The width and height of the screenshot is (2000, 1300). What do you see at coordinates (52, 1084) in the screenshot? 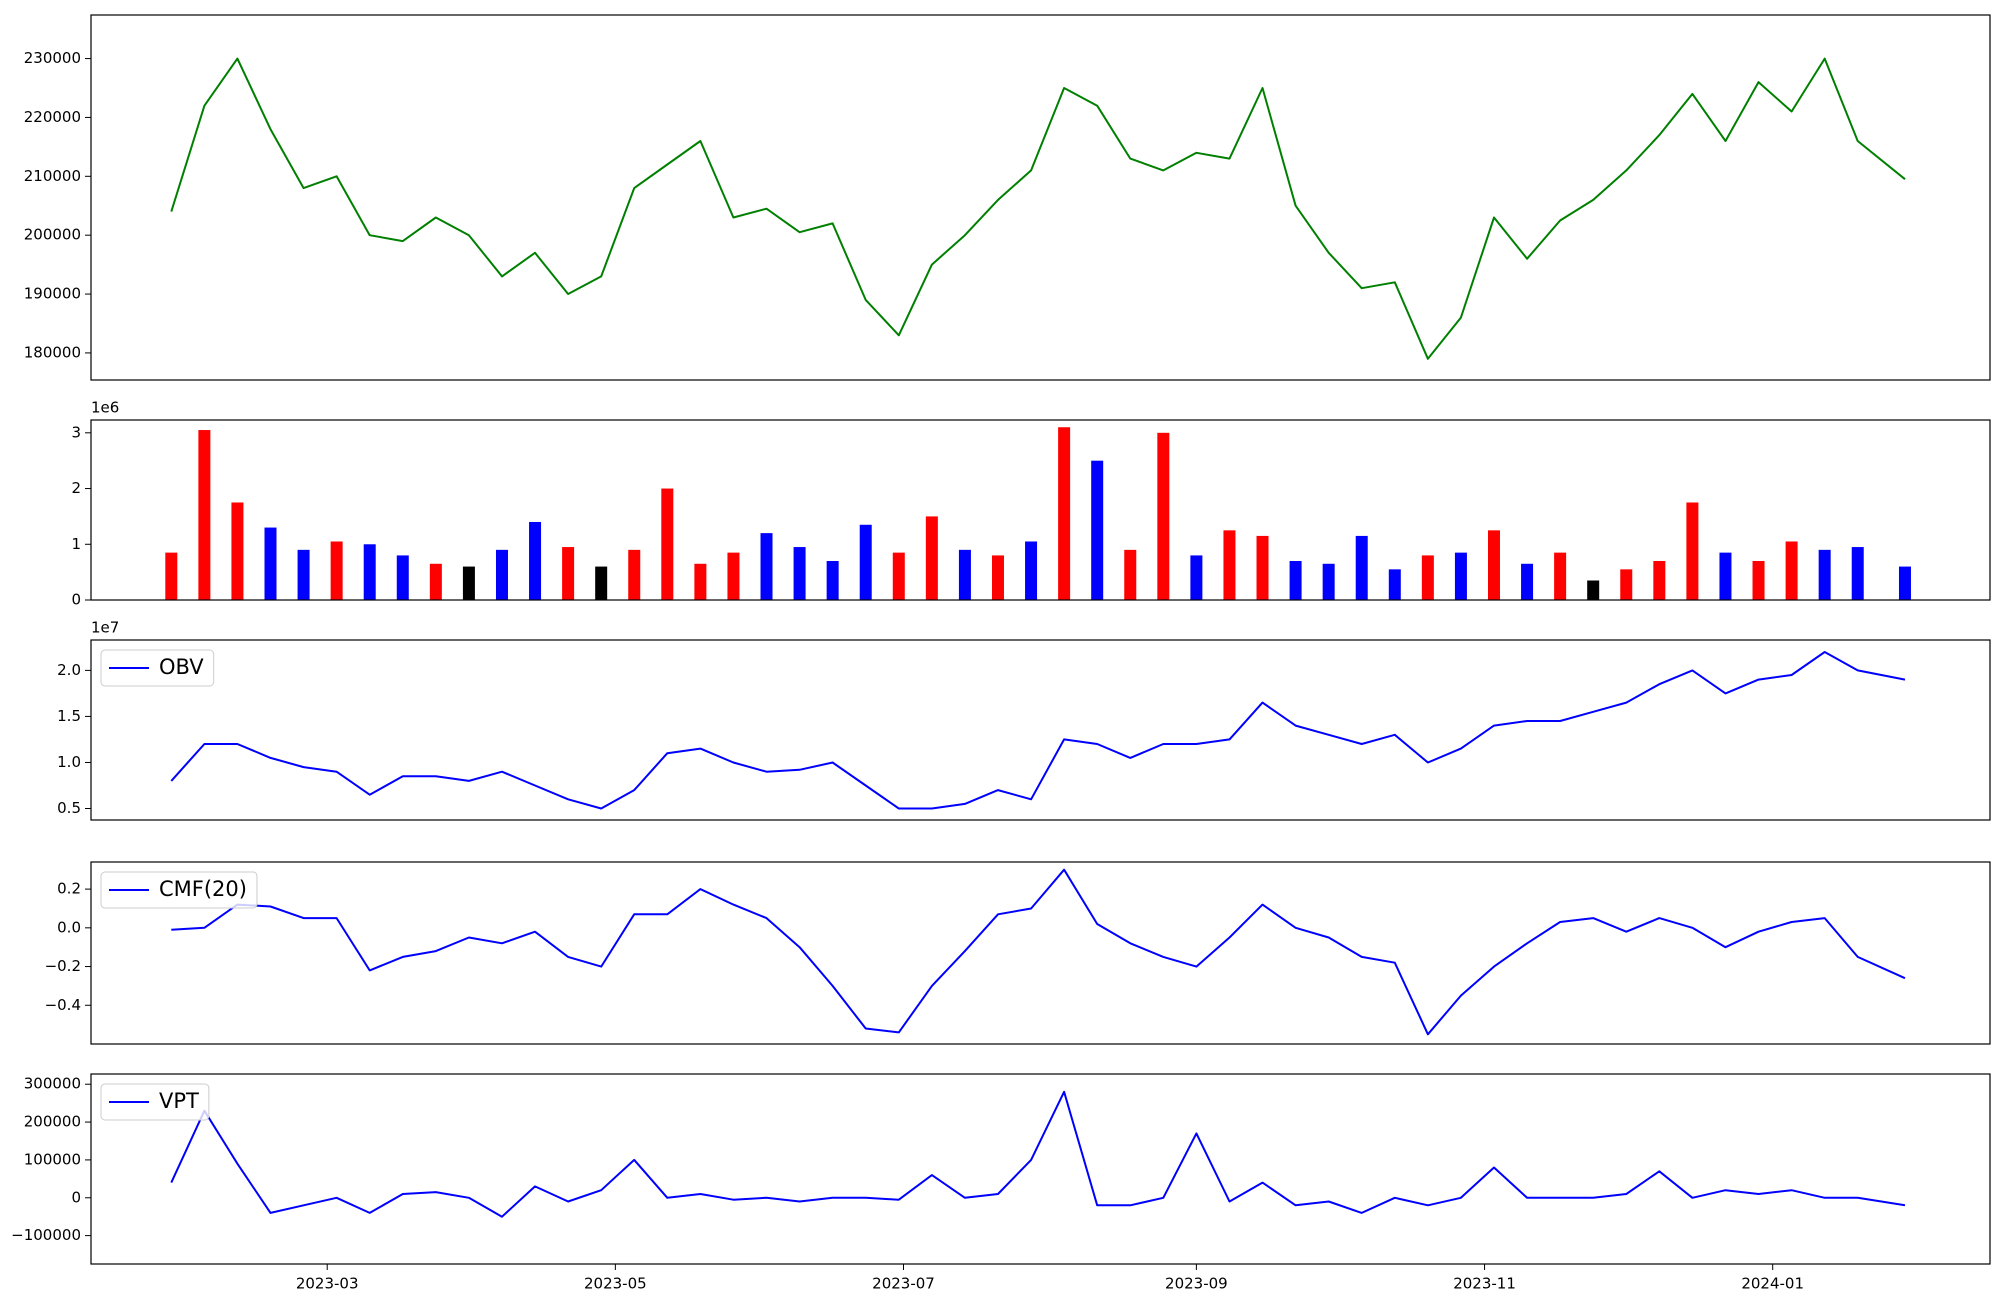
I see `y-tick-label: 300000` at bounding box center [52, 1084].